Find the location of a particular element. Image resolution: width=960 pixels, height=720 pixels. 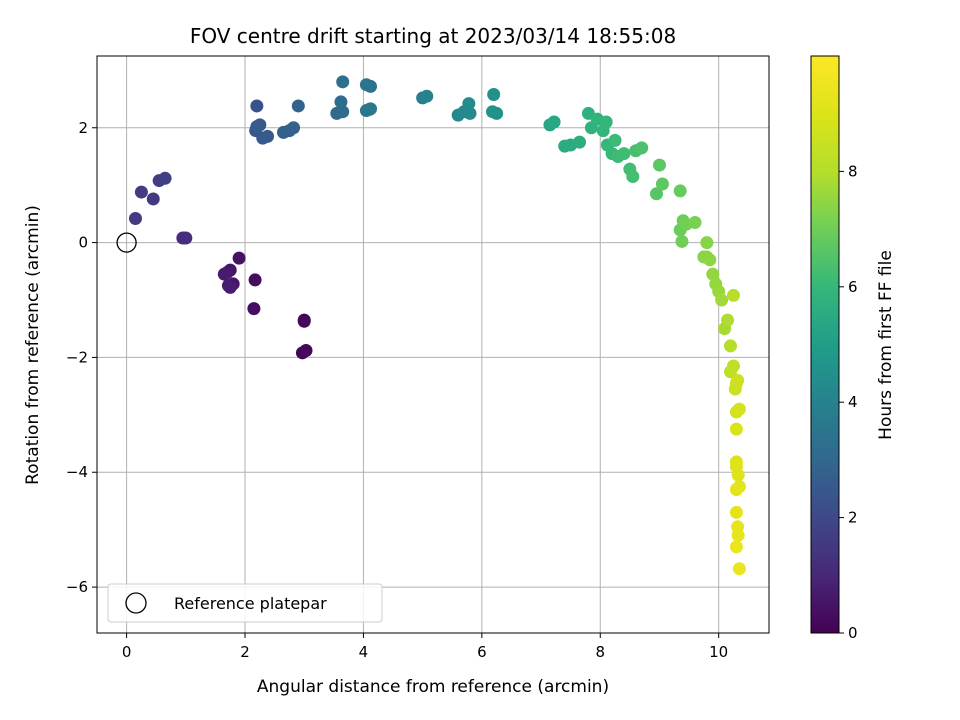

colorbar-tick-label: 8 is located at coordinates (853, 171).